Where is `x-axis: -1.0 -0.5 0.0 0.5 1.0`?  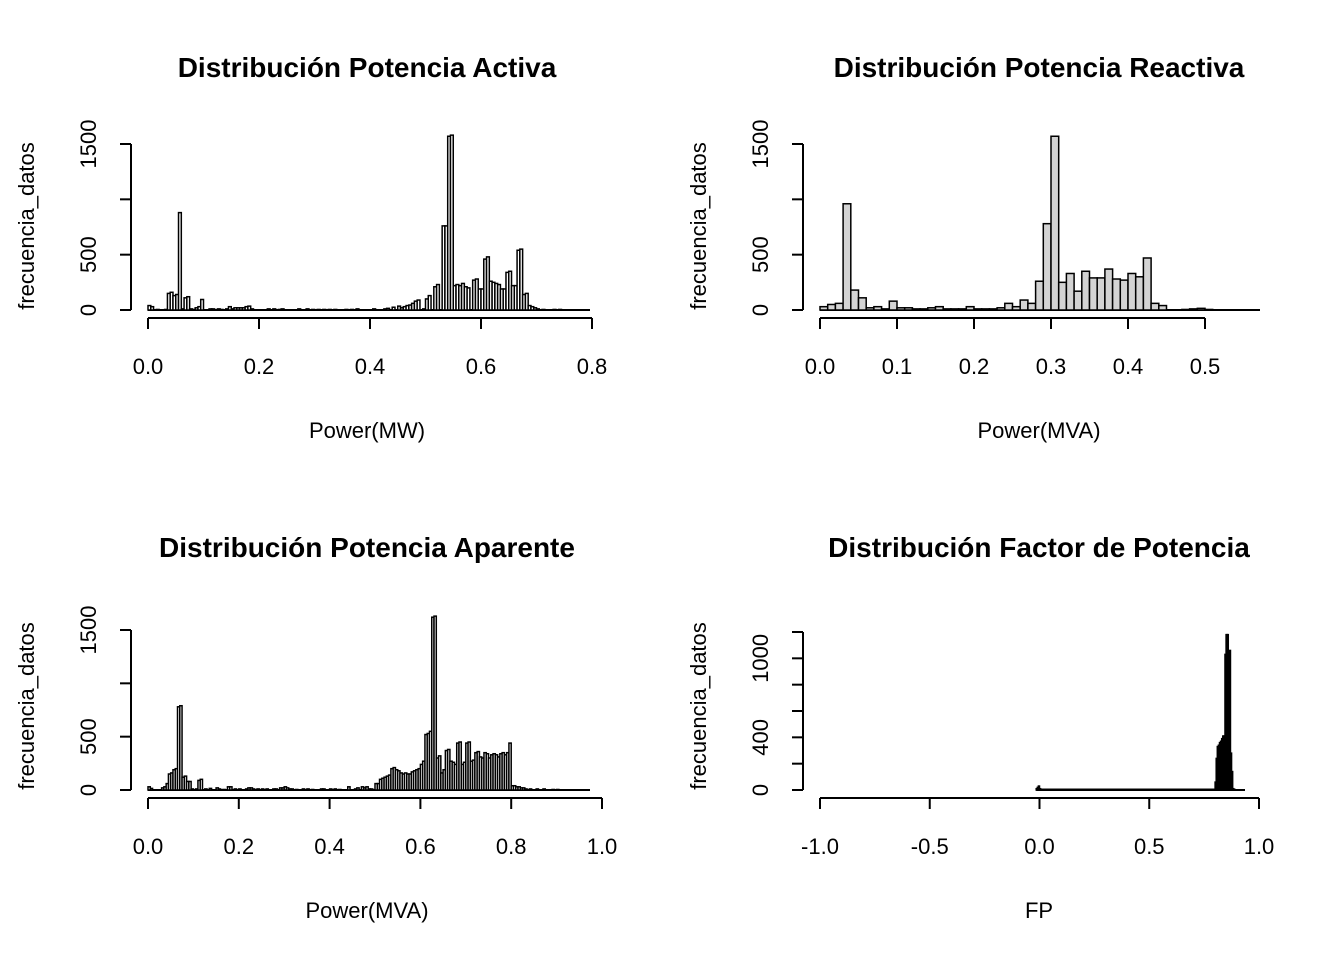
x-axis: -1.0 -0.5 0.0 0.5 1.0 is located at coordinates (1037, 828).